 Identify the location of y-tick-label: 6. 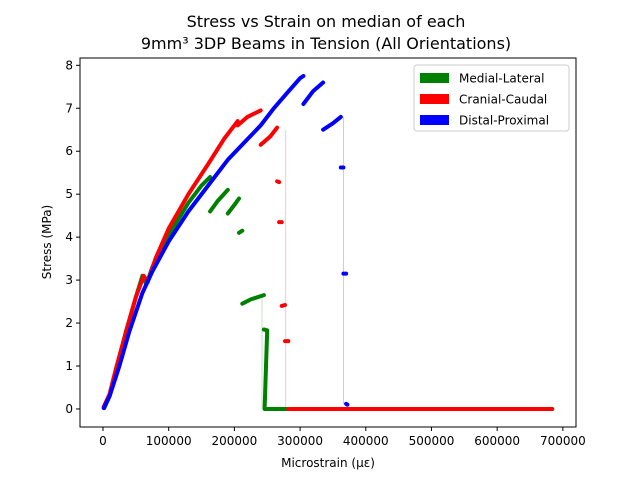
(69, 151).